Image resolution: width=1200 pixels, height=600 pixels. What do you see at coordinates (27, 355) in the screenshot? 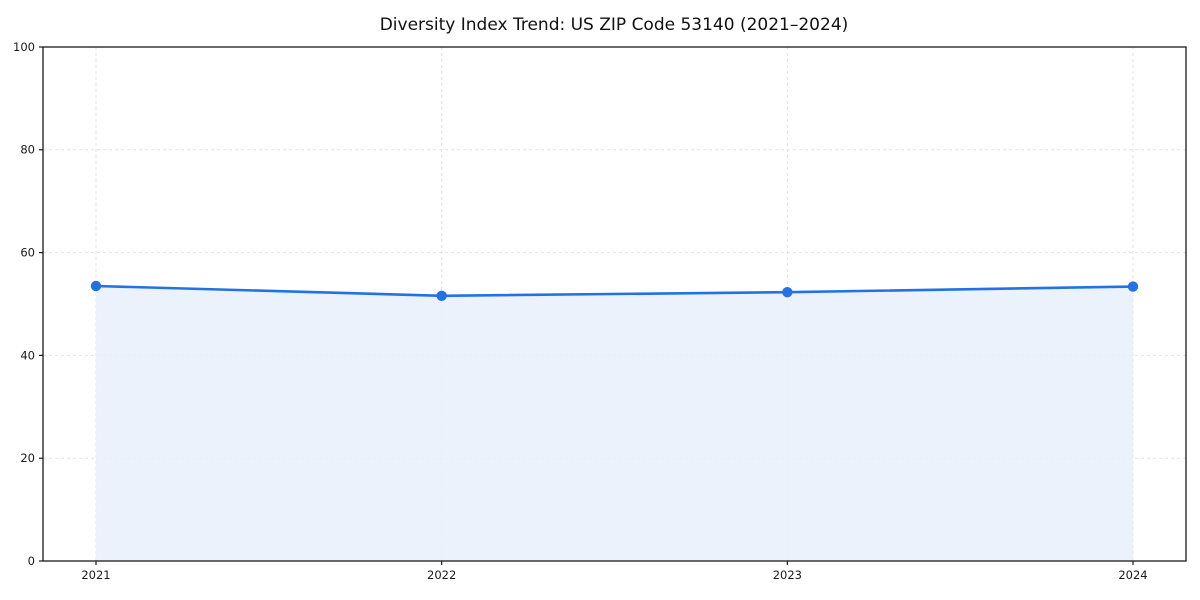
I see `y-tick-label-40: 40` at bounding box center [27, 355].